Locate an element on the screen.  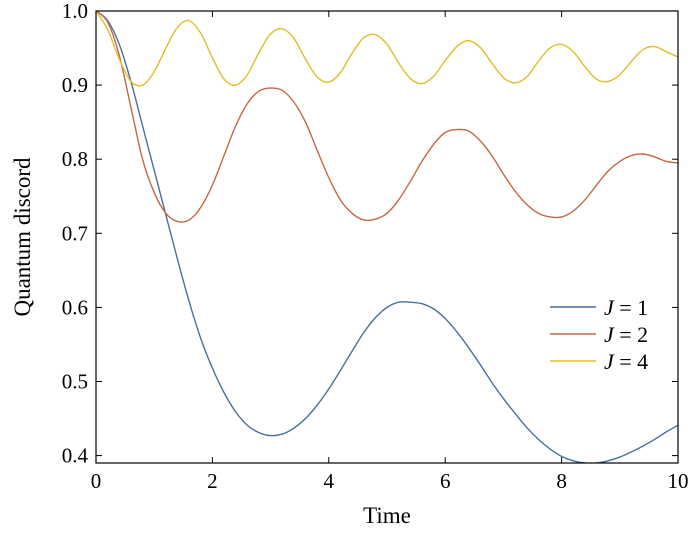
x-tick-label: 4 is located at coordinates (329, 481).